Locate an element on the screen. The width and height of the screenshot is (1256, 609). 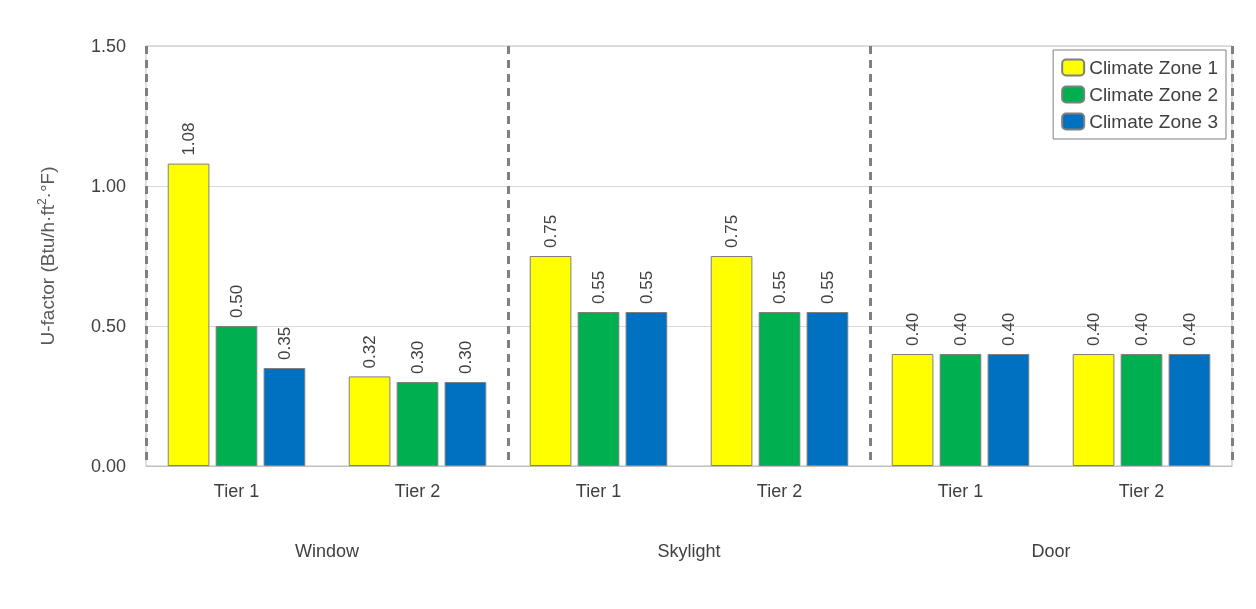
text: Skylight is located at coordinates (689, 551).